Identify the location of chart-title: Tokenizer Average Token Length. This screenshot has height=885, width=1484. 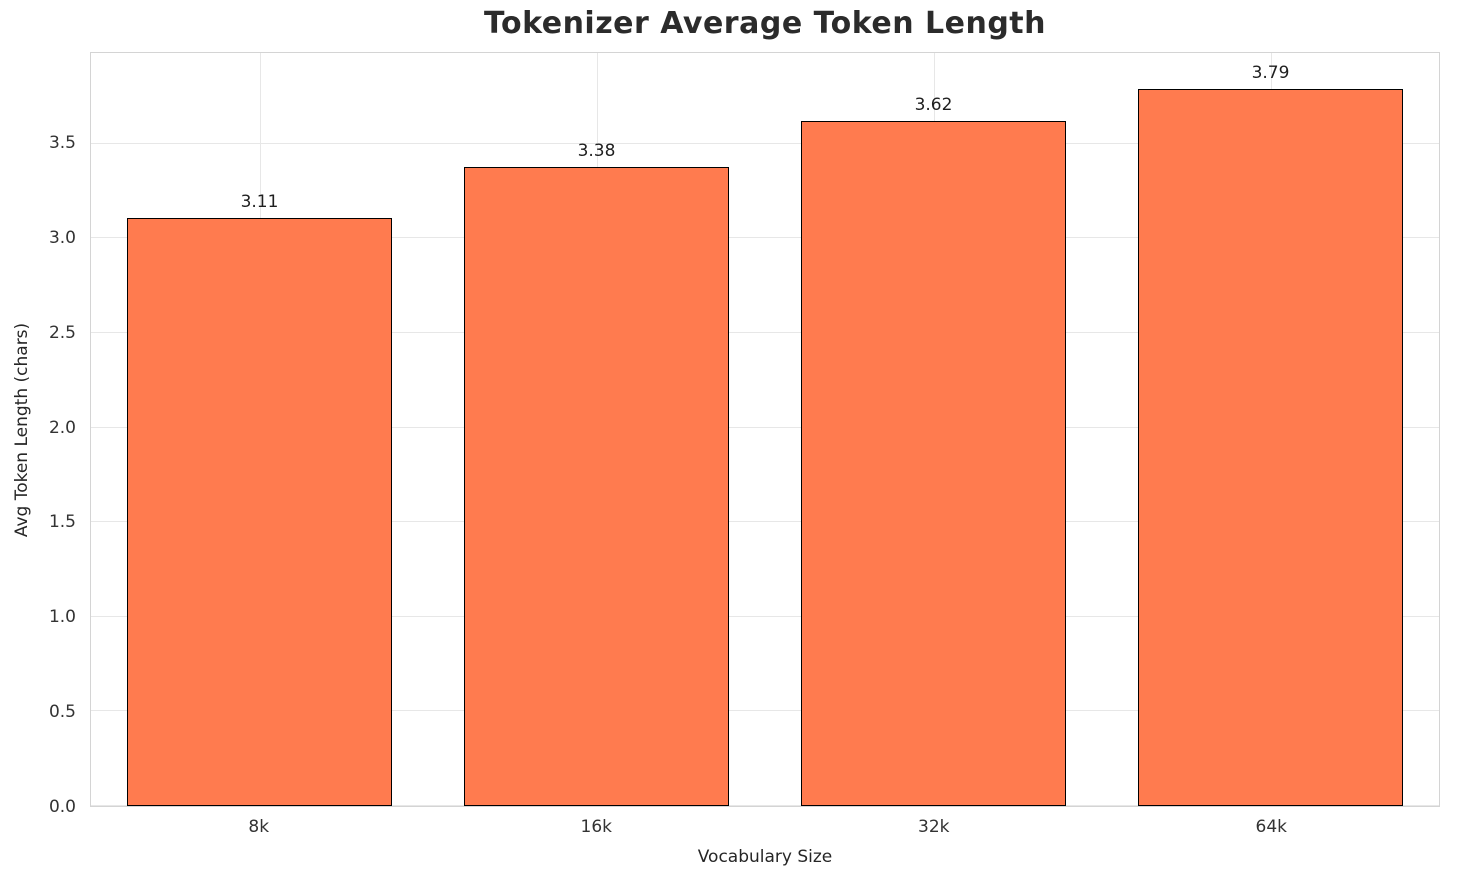
(764, 23).